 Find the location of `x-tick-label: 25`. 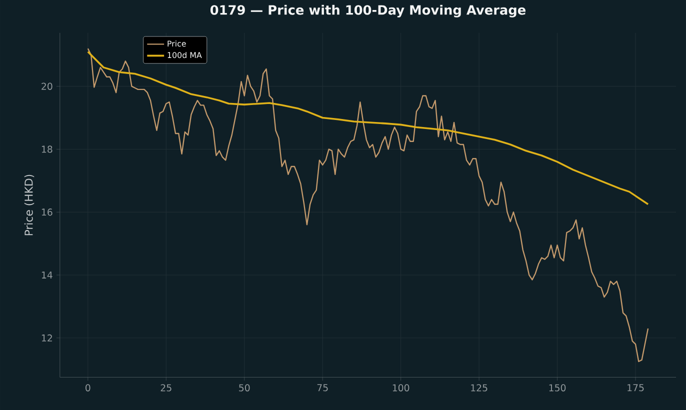

x-tick-label: 25 is located at coordinates (166, 388).